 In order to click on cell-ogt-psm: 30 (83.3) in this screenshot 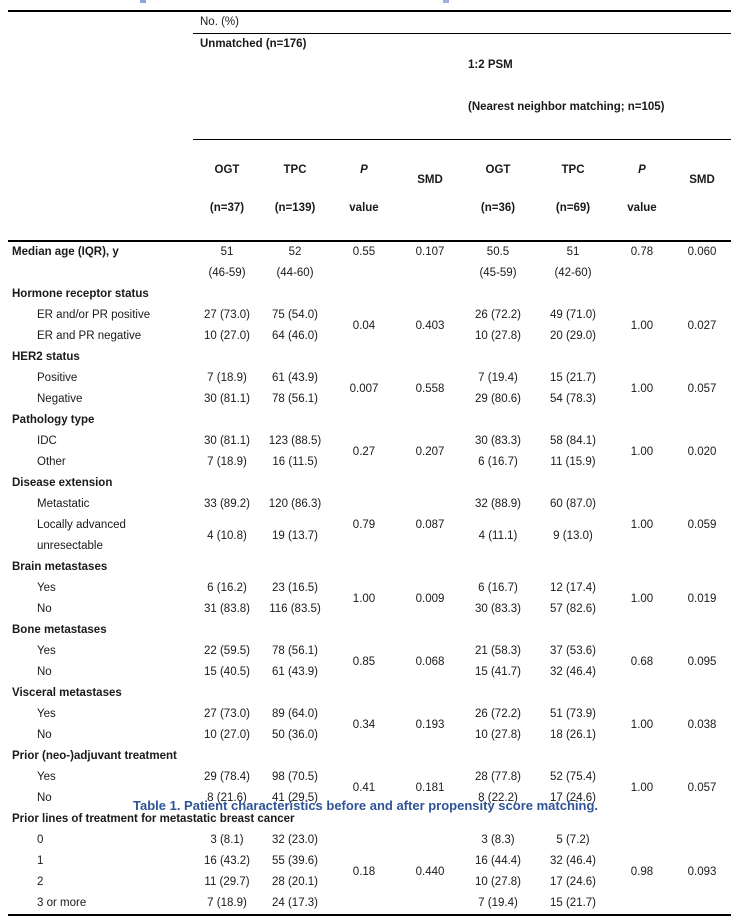, I will do `click(498, 609)`.